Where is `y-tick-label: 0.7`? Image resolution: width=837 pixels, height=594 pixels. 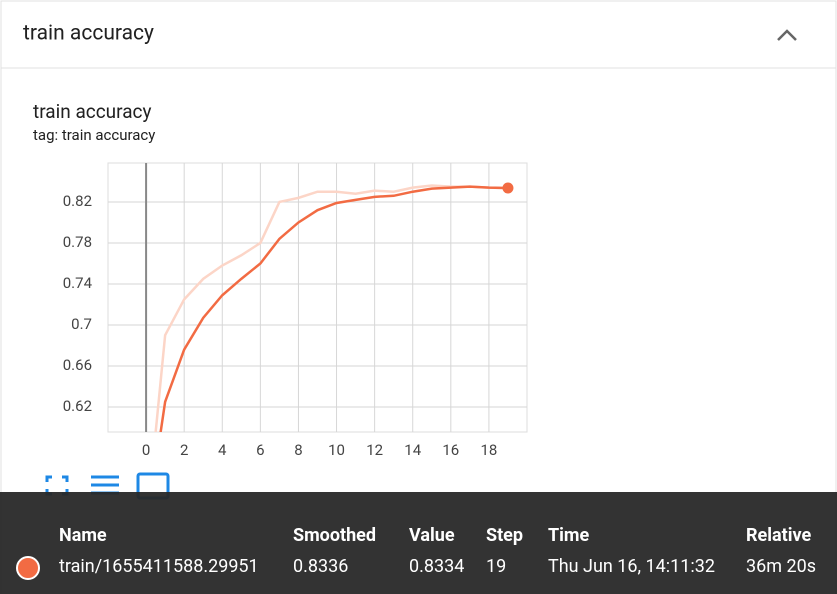
y-tick-label: 0.7 is located at coordinates (81, 324).